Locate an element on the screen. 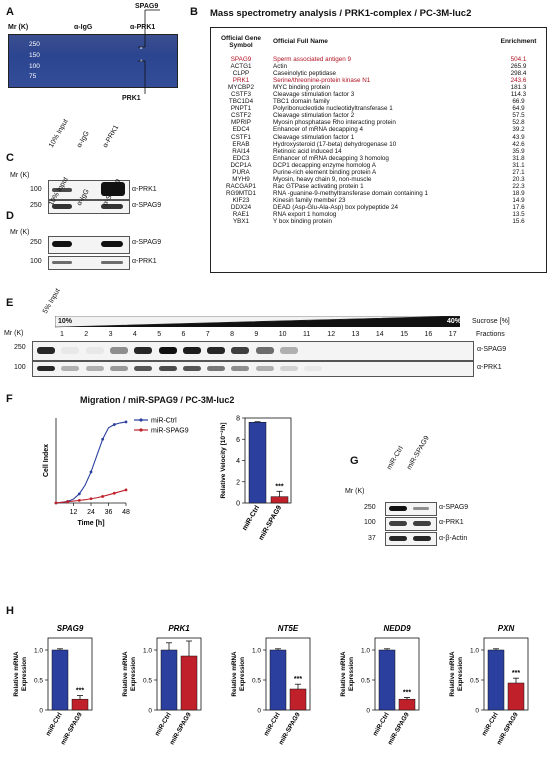 The height and width of the screenshot is (766, 550). panel-e-gradient-start: 10% is located at coordinates (65, 321).